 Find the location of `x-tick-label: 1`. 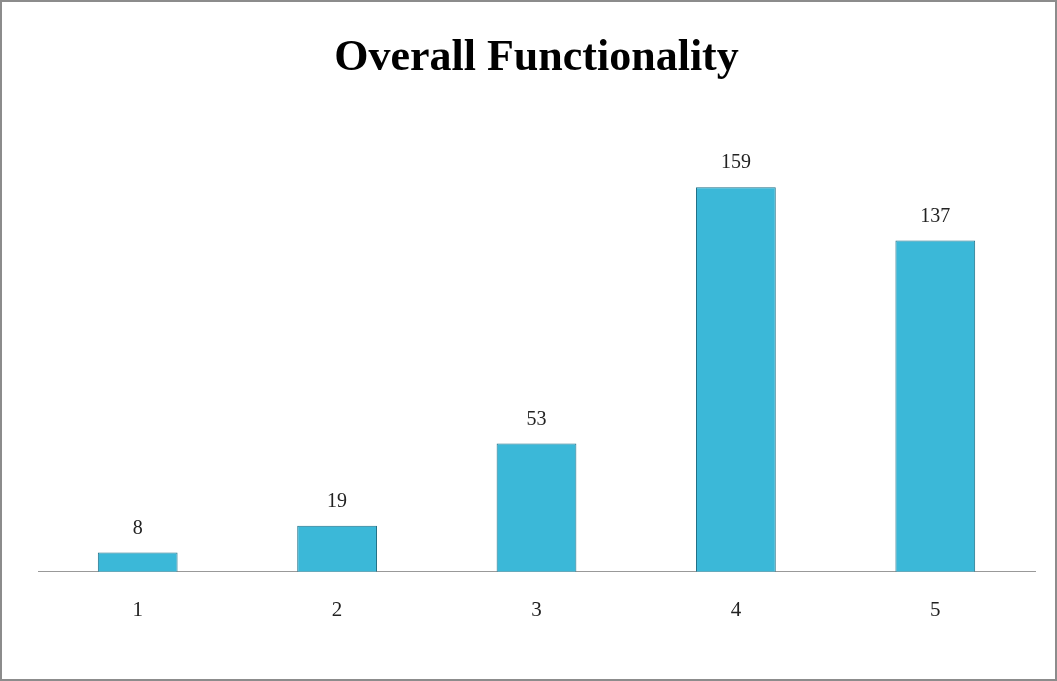

x-tick-label: 1 is located at coordinates (137, 608).